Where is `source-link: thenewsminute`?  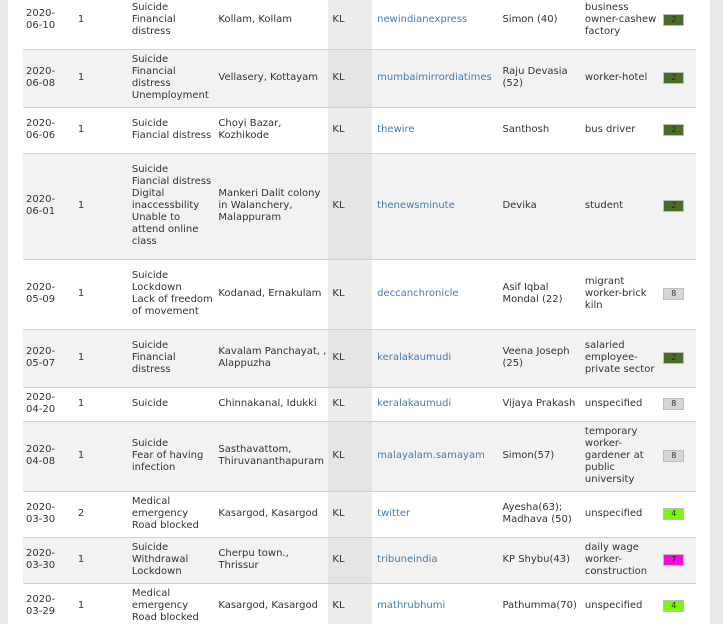
source-link: thenewsminute is located at coordinates (416, 205).